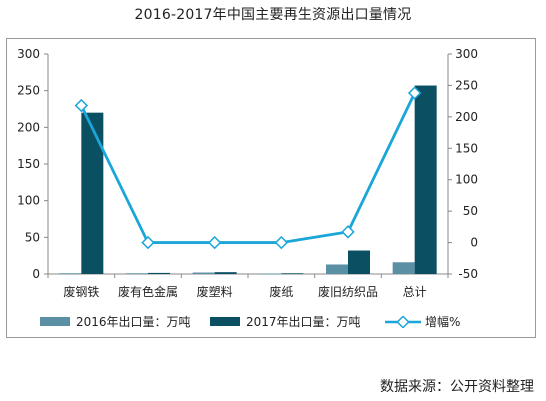  Describe the element at coordinates (215, 291) in the screenshot. I see `category-label-2: 废塑料` at that location.